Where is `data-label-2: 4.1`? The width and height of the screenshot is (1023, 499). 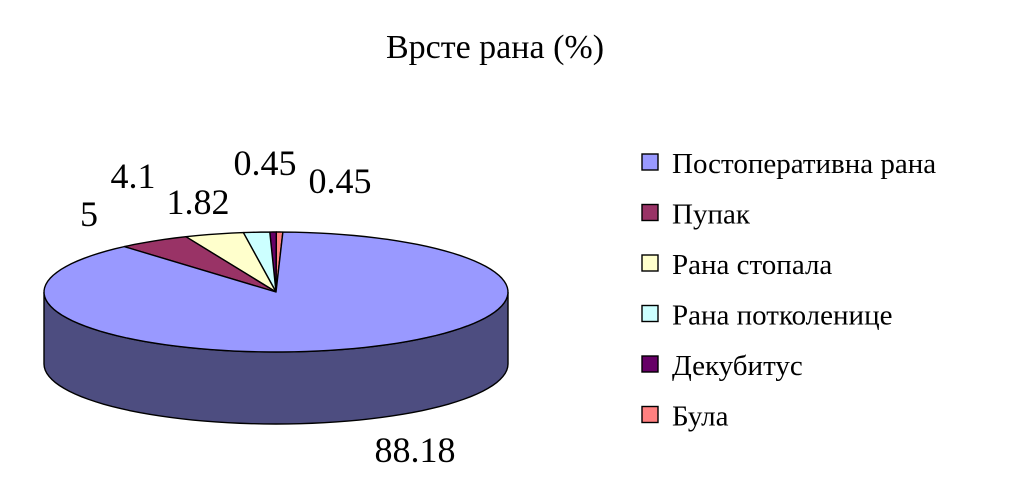 data-label-2: 4.1 is located at coordinates (133, 176).